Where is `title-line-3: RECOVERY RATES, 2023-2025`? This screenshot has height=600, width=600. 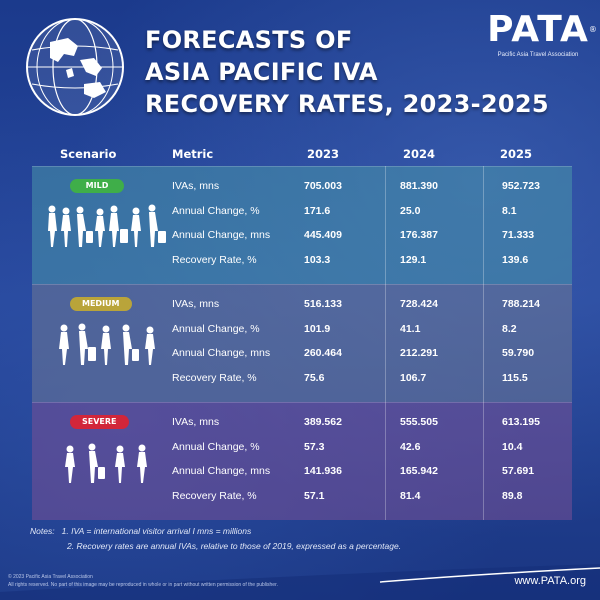 title-line-3: RECOVERY RATES, 2023-2025 is located at coordinates (347, 104).